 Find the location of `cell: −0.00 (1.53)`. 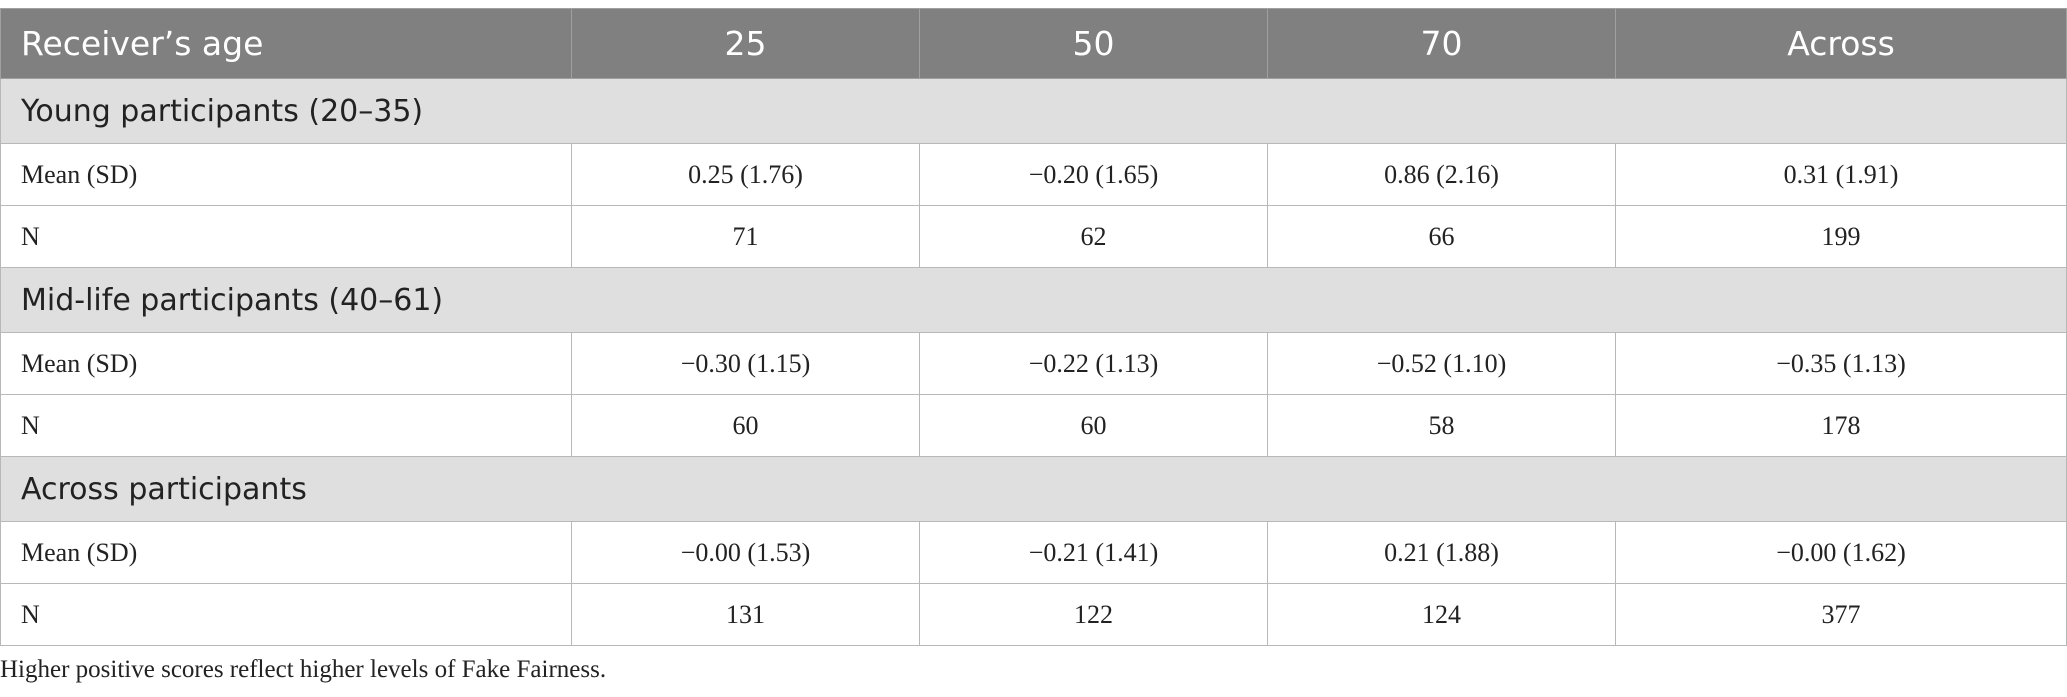

cell: −0.00 (1.53) is located at coordinates (745, 552).